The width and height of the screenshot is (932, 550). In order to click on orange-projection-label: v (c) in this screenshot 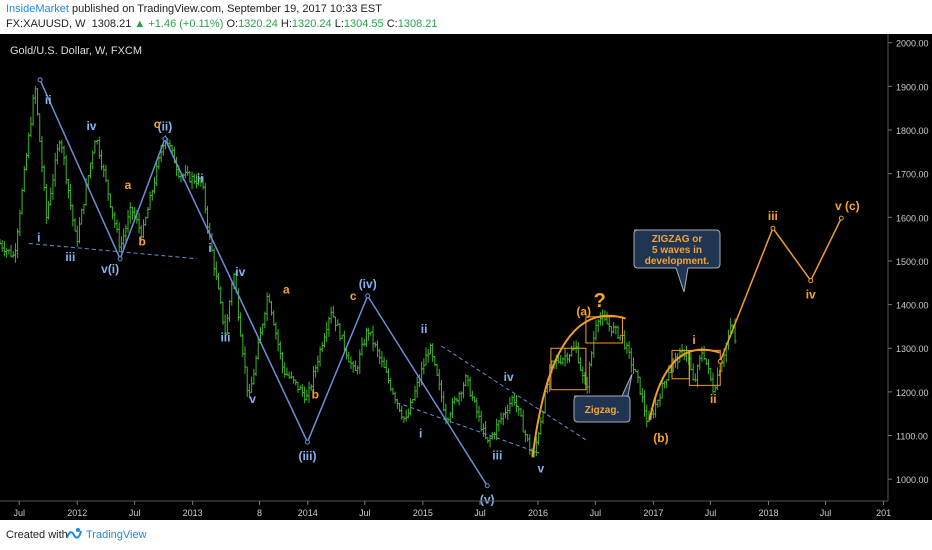, I will do `click(847, 206)`.